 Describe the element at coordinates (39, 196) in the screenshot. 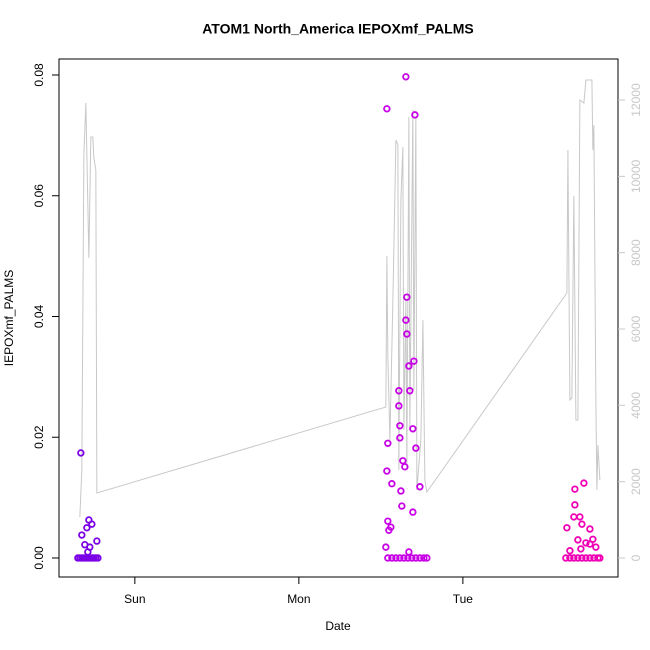

I see `y-tick-label: 0.06` at that location.